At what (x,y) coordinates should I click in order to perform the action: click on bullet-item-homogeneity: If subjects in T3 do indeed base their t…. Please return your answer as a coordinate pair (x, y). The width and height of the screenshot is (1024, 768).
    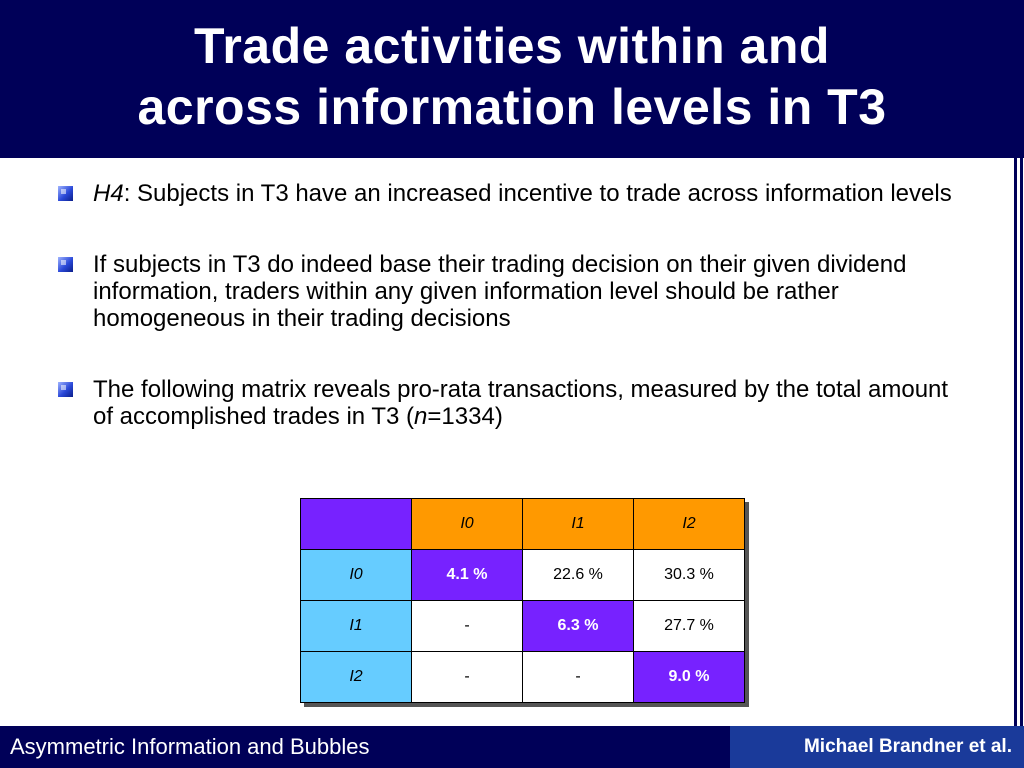
    Looking at the image, I should click on (508, 291).